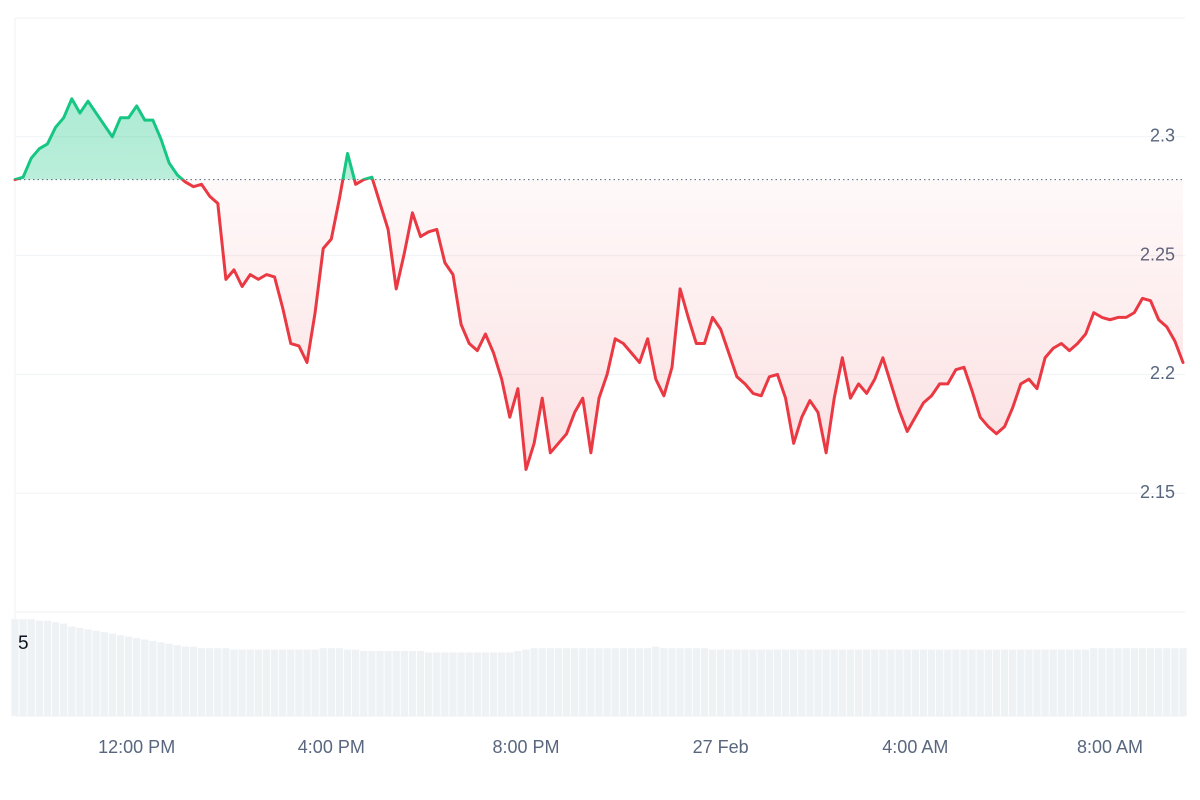 Image resolution: width=1200 pixels, height=800 pixels. Describe the element at coordinates (1162, 136) in the screenshot. I see `y-tick-label: 2.3` at that location.